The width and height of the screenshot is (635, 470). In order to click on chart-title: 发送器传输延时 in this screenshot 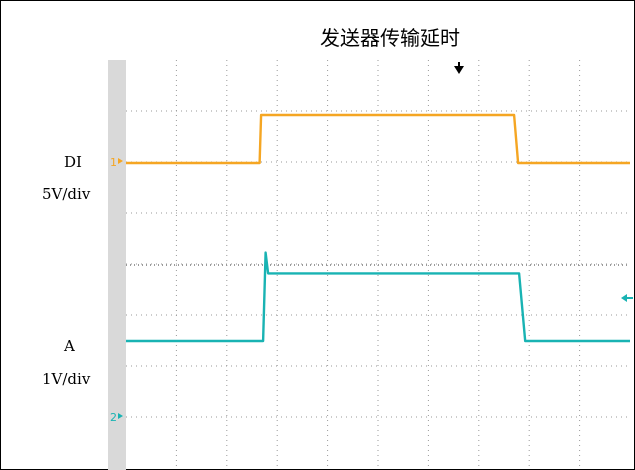, I will do `click(390, 38)`.